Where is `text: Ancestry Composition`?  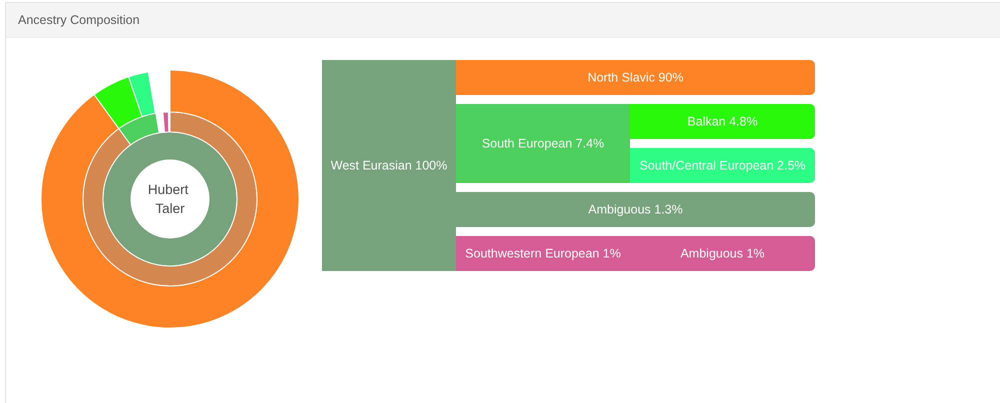 text: Ancestry Composition is located at coordinates (79, 20).